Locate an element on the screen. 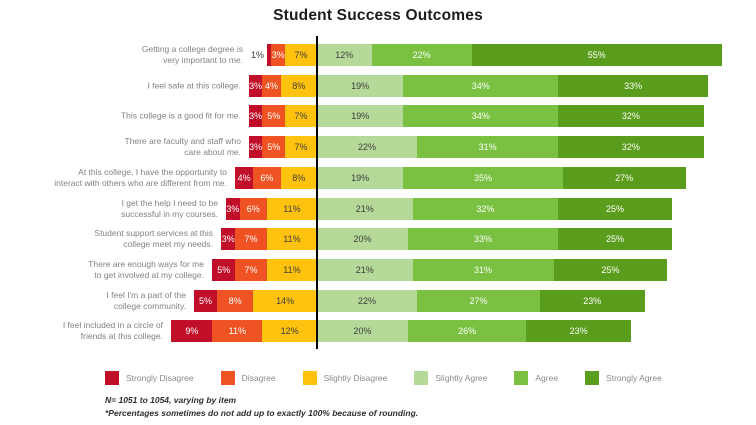  bar-segment-agree: 35% is located at coordinates (483, 178).